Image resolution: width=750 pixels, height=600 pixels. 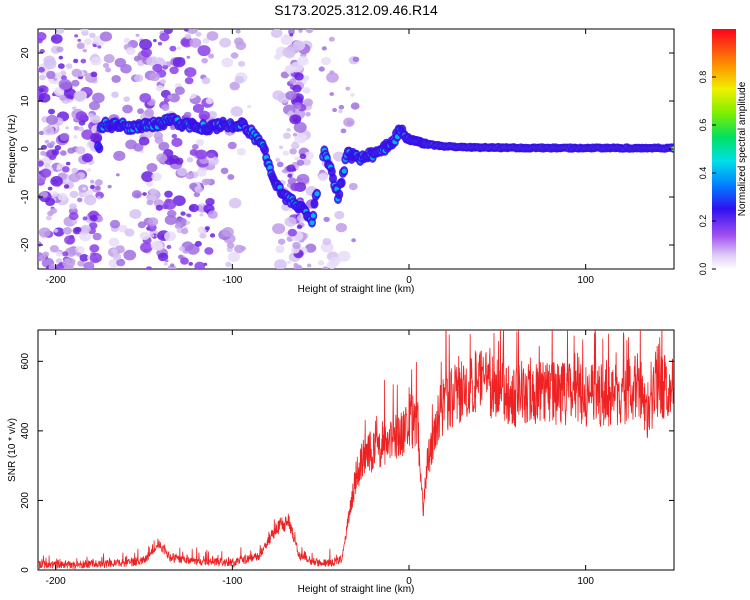 I want to click on y-tick-label: 20, so click(x=25, y=53).